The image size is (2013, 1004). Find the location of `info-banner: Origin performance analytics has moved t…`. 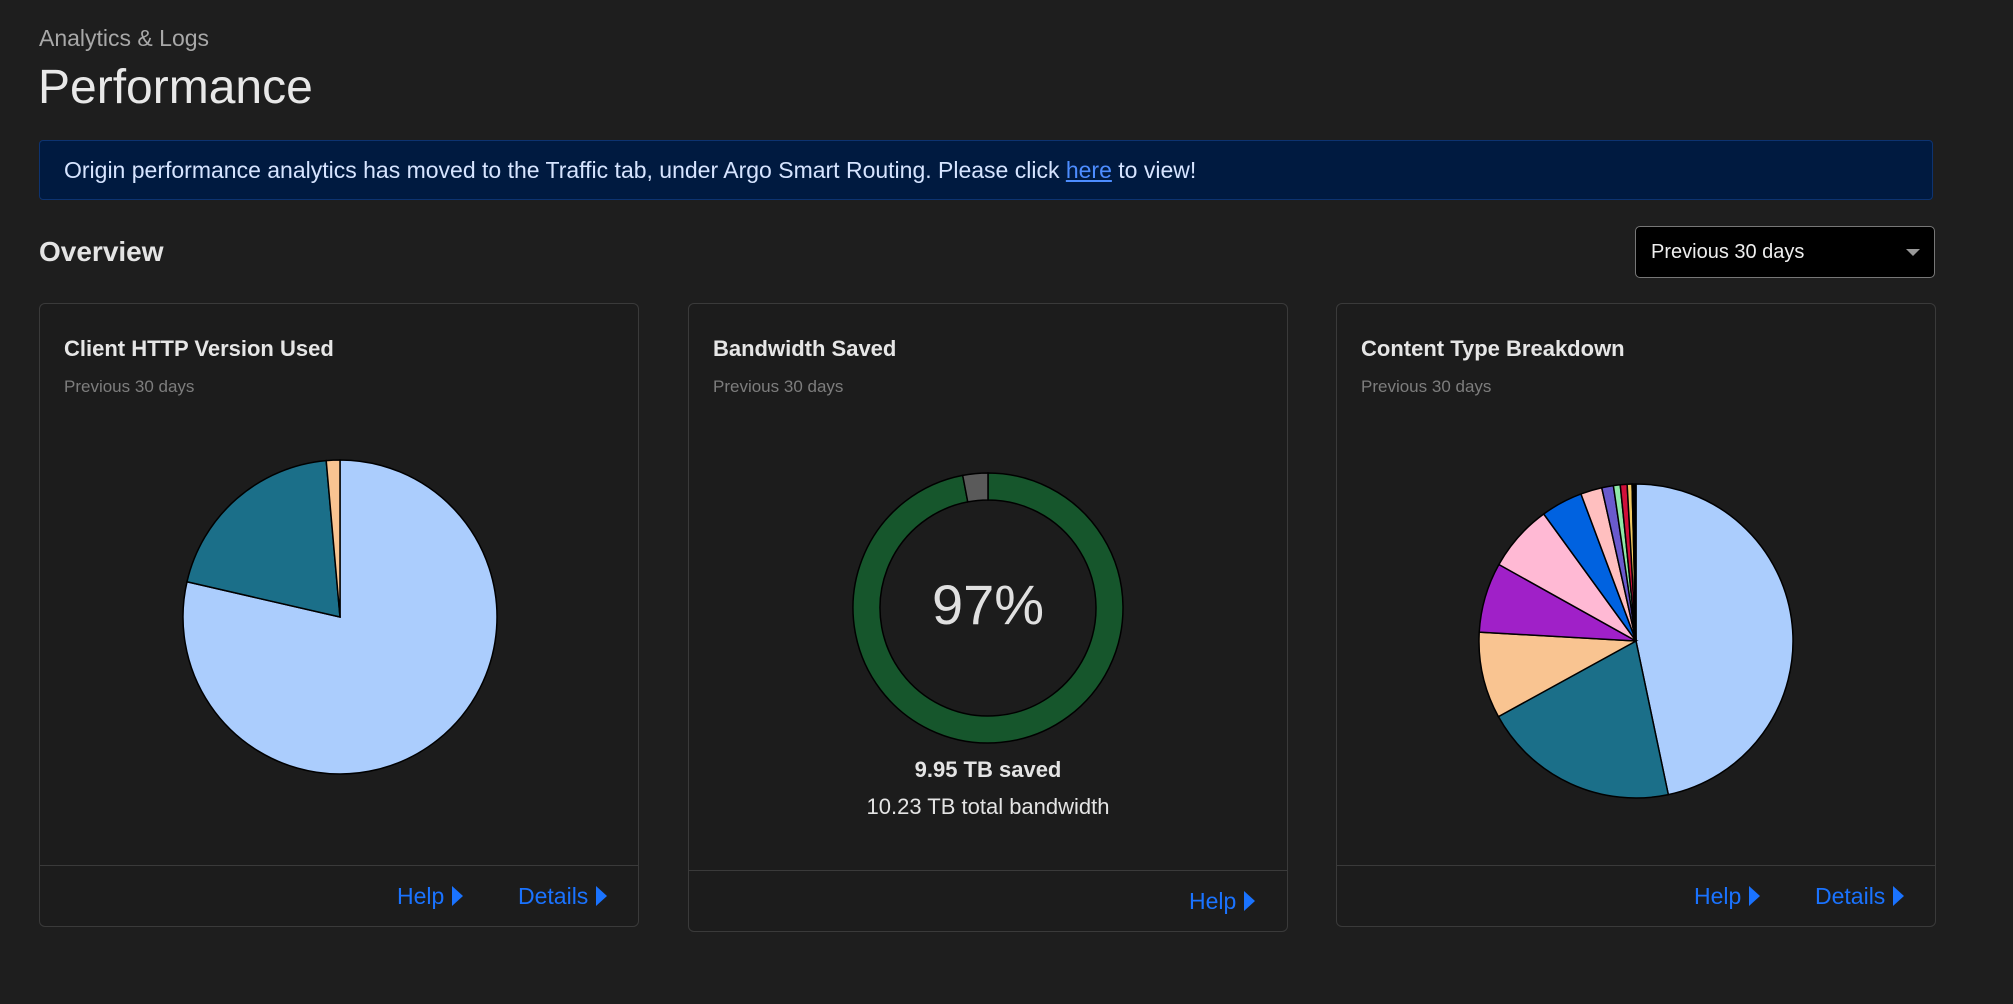

info-banner: Origin performance analytics has moved t… is located at coordinates (986, 170).